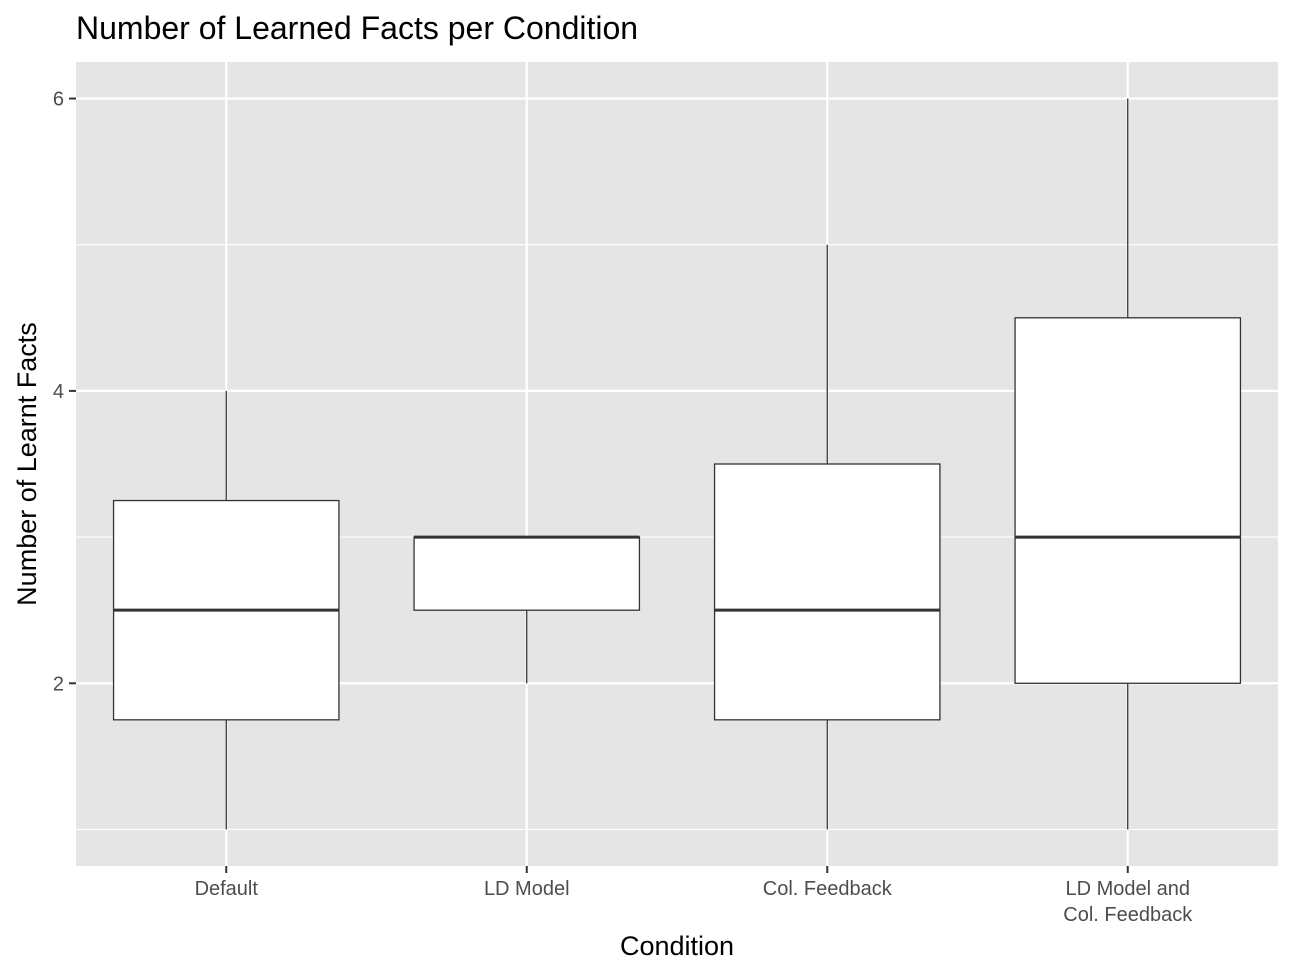  What do you see at coordinates (828, 889) in the screenshot?
I see `x-tick-label: Col. Feedback` at bounding box center [828, 889].